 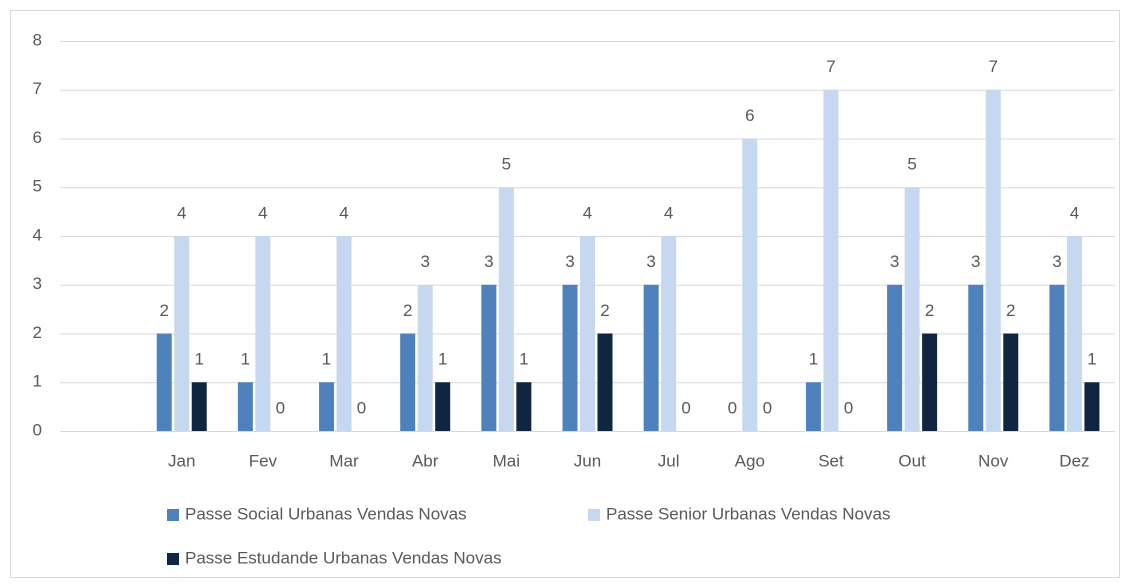 I want to click on x-tick-label: Dez, so click(x=1074, y=460).